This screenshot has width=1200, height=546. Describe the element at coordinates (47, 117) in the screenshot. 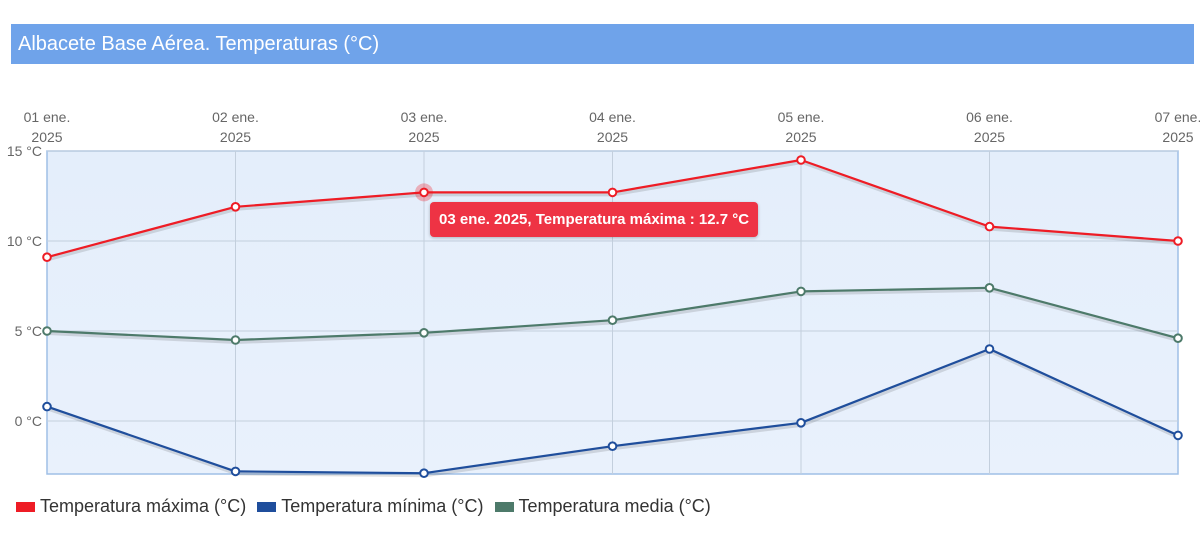

I see `x-tick-label: 01 ene.` at that location.